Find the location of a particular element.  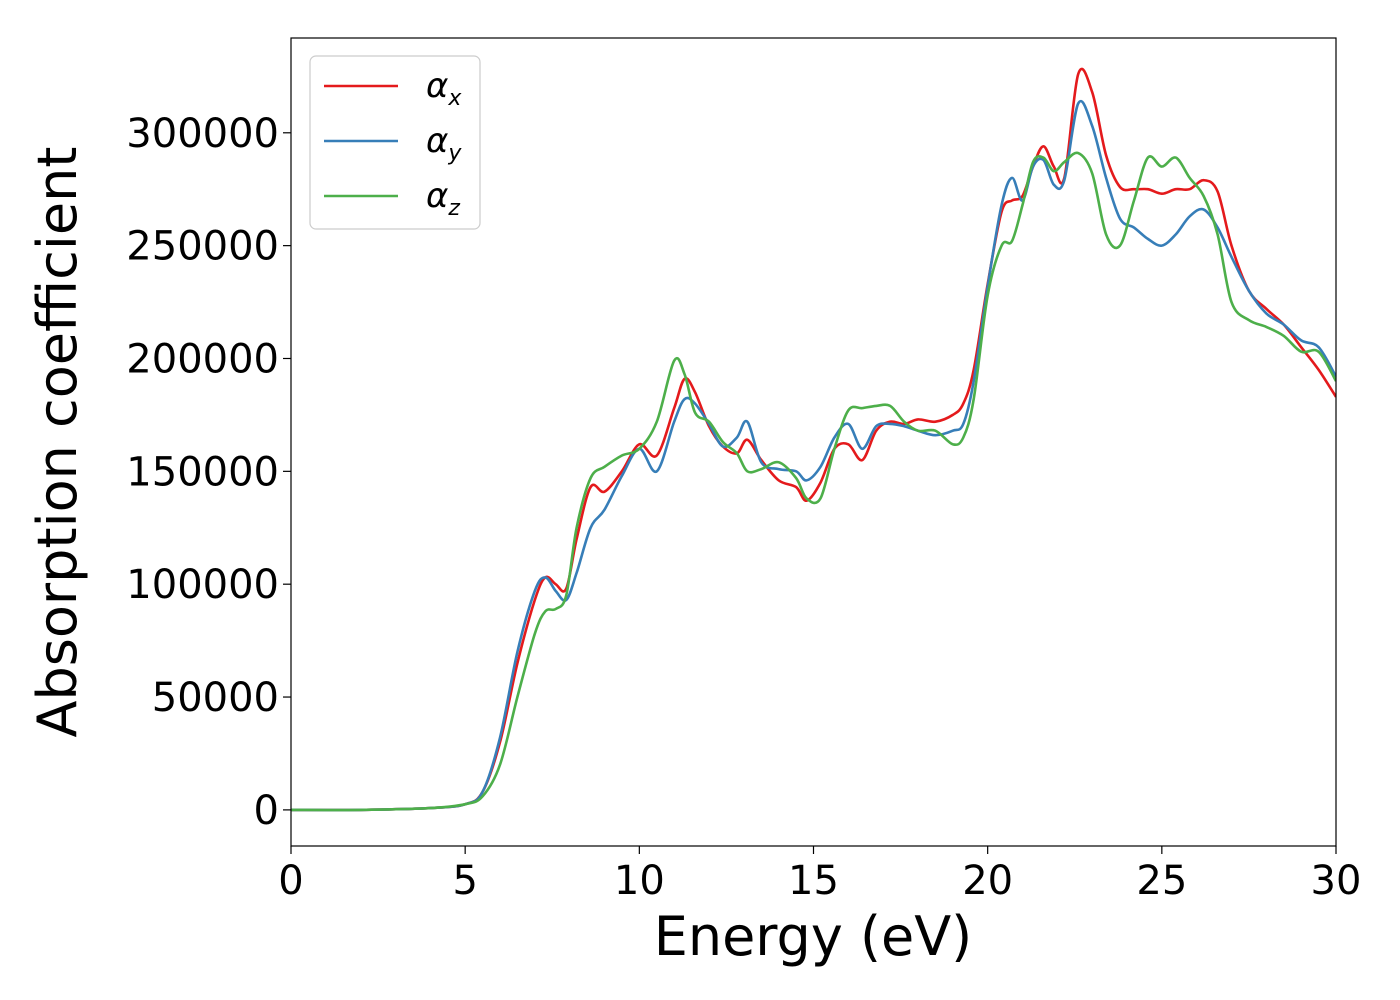

y-tick-label: 250000 is located at coordinates (202, 247).